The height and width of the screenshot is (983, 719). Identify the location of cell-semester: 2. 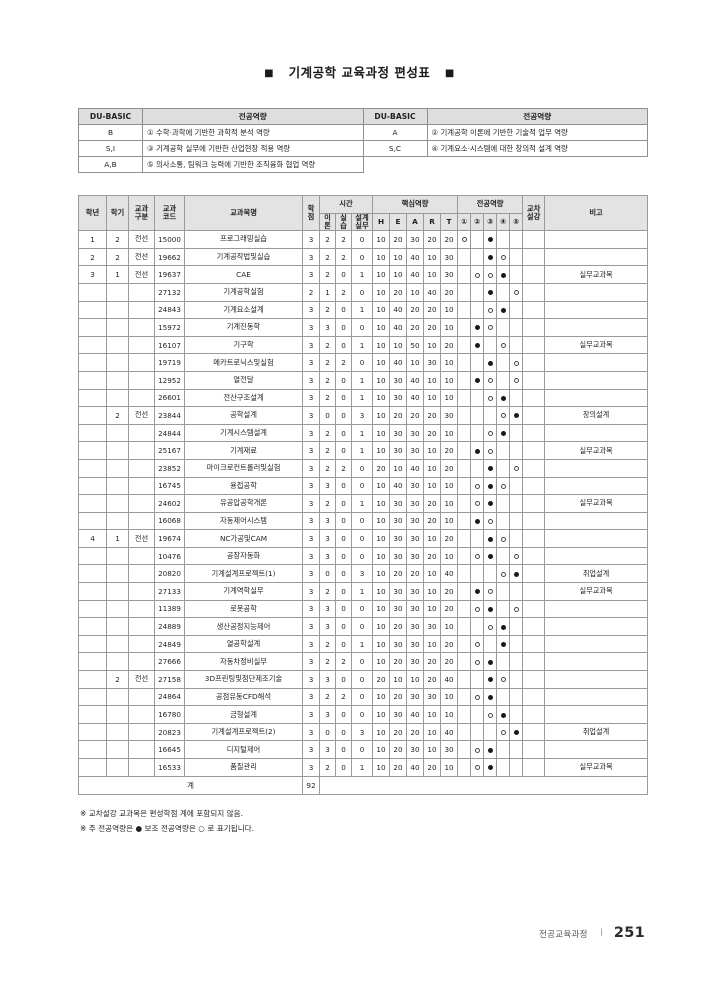
(117, 239).